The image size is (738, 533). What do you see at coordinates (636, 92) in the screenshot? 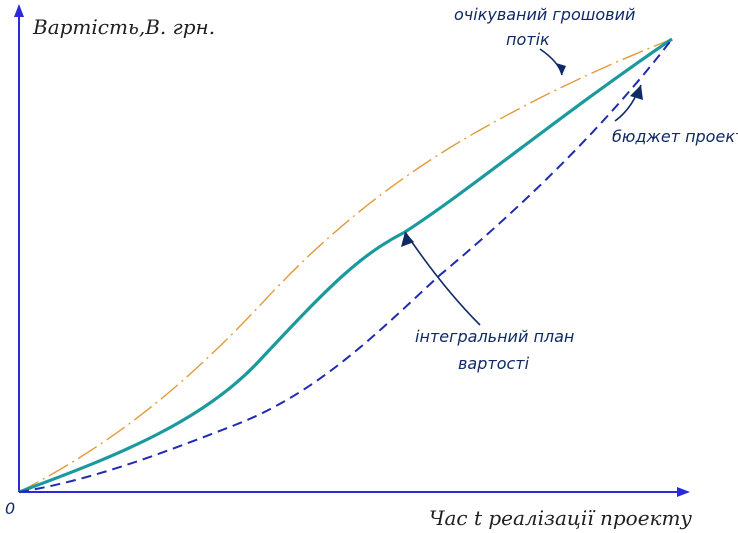
I see `budget-leader-arrowhead` at bounding box center [636, 92].